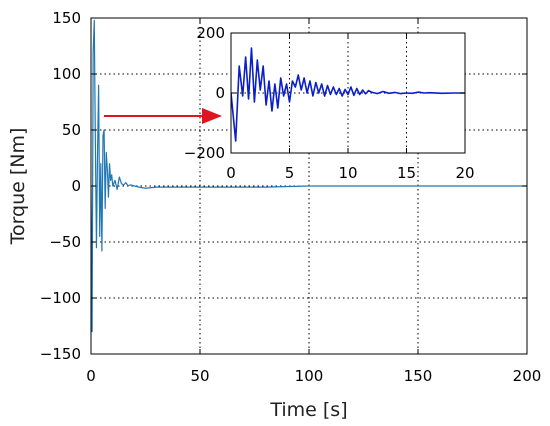 Image resolution: width=550 pixels, height=426 pixels. I want to click on inset-x-tick-label-0: 0, so click(231, 173).